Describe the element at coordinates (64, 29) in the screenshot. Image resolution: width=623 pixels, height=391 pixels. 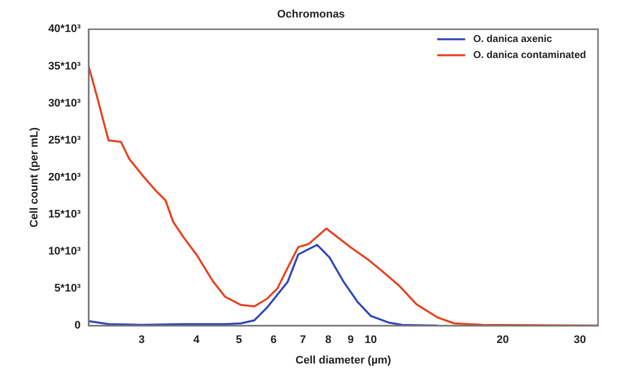
I see `y-tick-label: 40*10³` at that location.